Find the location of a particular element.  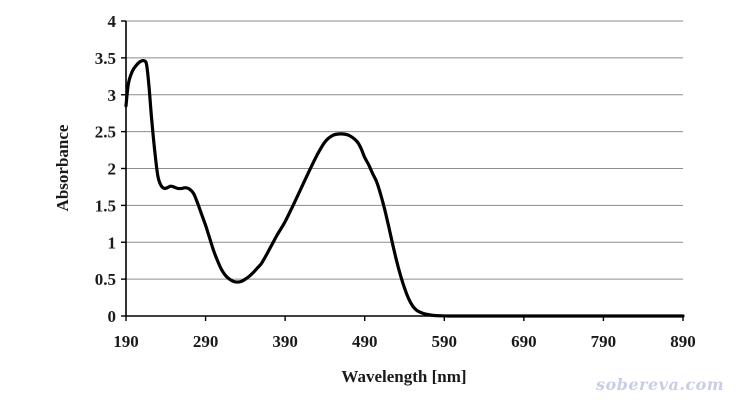

x-tick-label: 590 is located at coordinates (445, 341).